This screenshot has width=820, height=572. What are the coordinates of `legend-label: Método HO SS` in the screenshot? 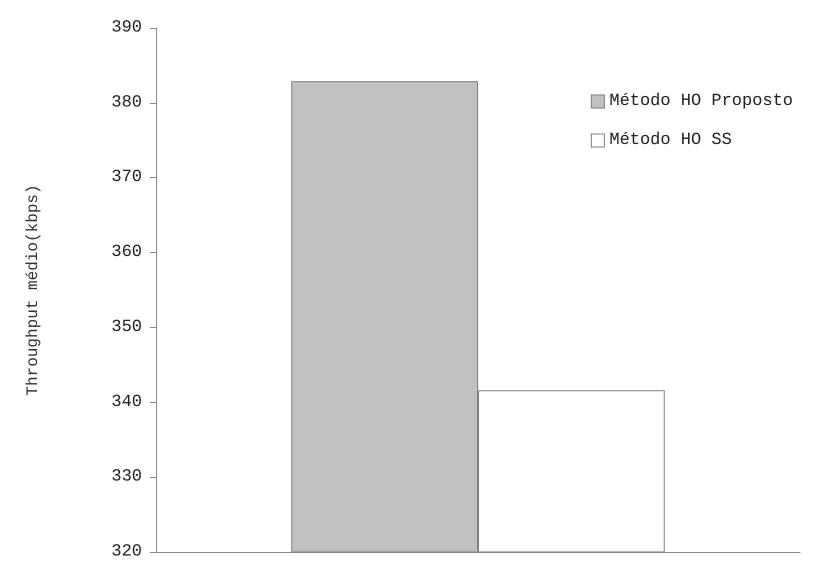 It's located at (670, 140).